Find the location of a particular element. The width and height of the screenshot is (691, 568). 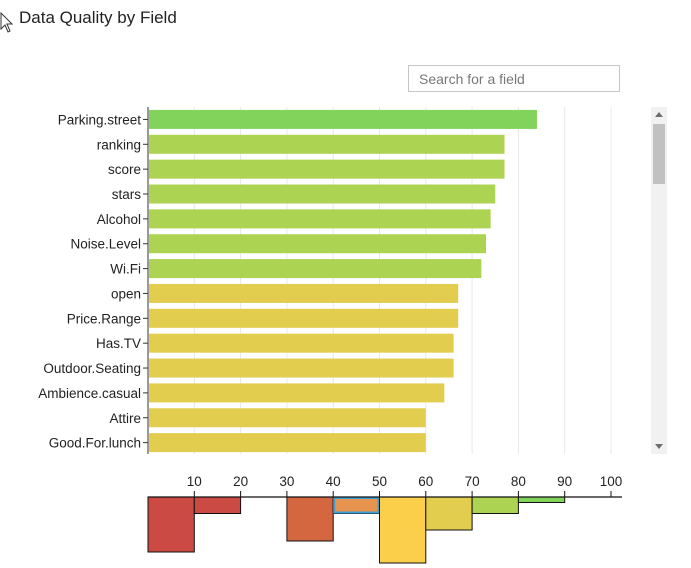

bar-wi-fi is located at coordinates (315, 269).